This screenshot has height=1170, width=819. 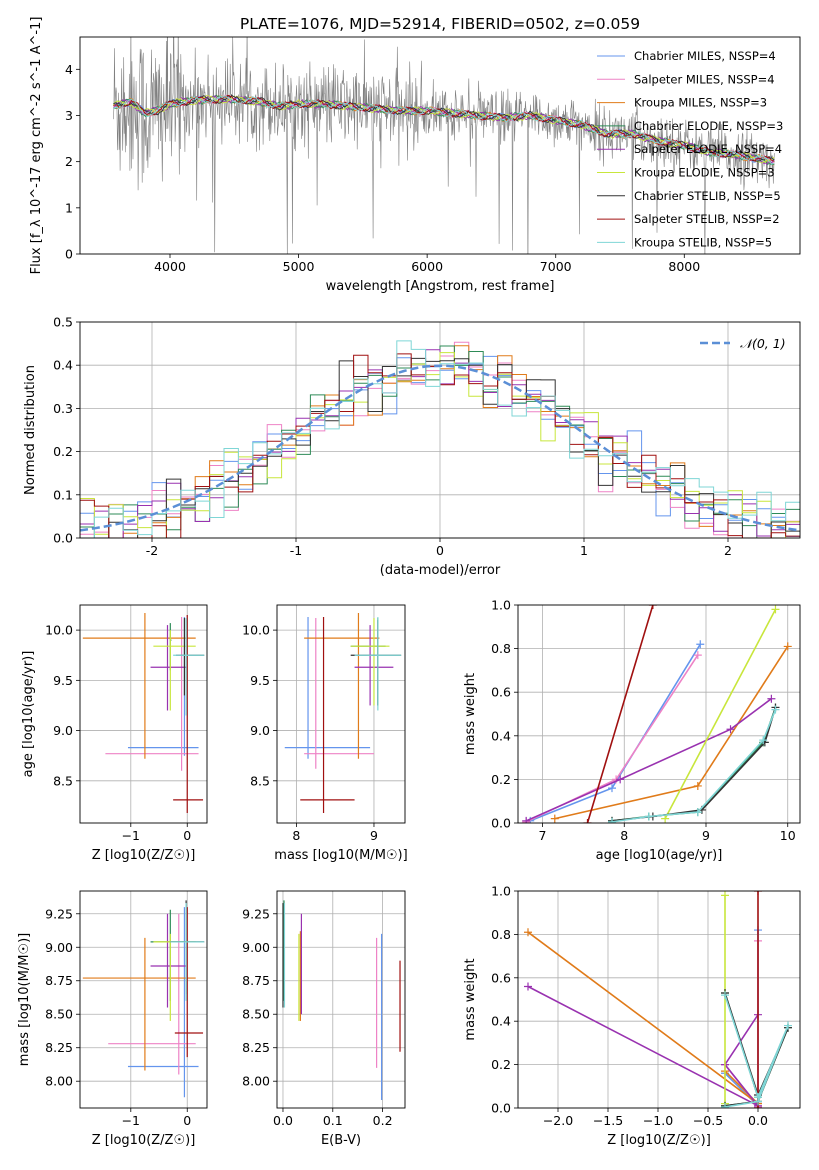 What do you see at coordinates (256, 947) in the screenshot?
I see `y-tick-label: 9.00` at bounding box center [256, 947].